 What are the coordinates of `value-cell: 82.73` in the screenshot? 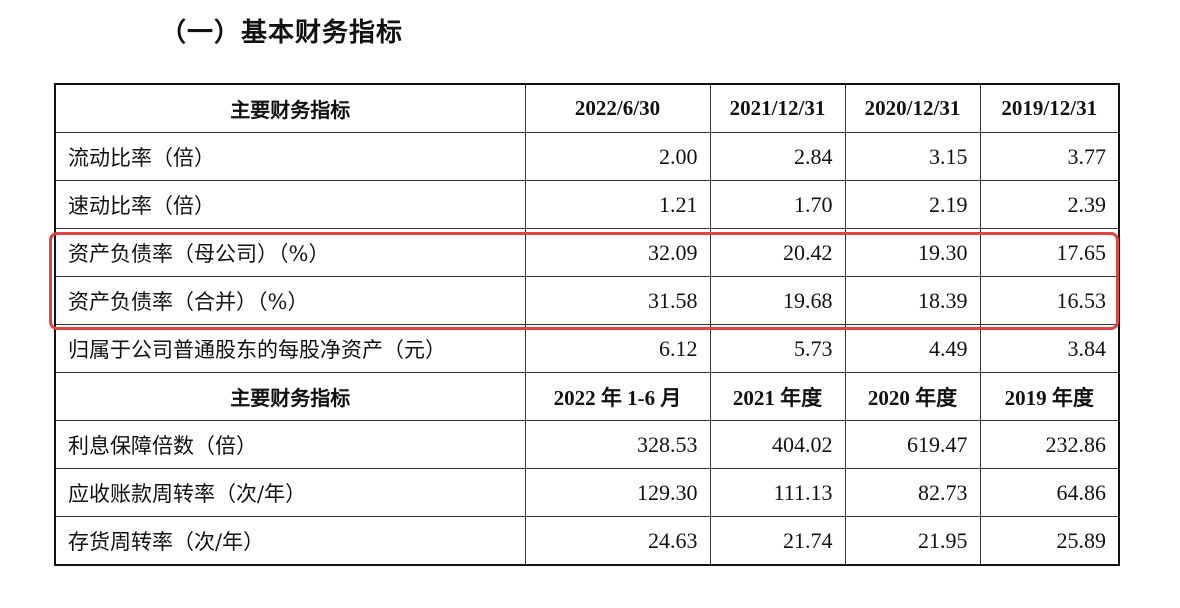 It's located at (912, 492).